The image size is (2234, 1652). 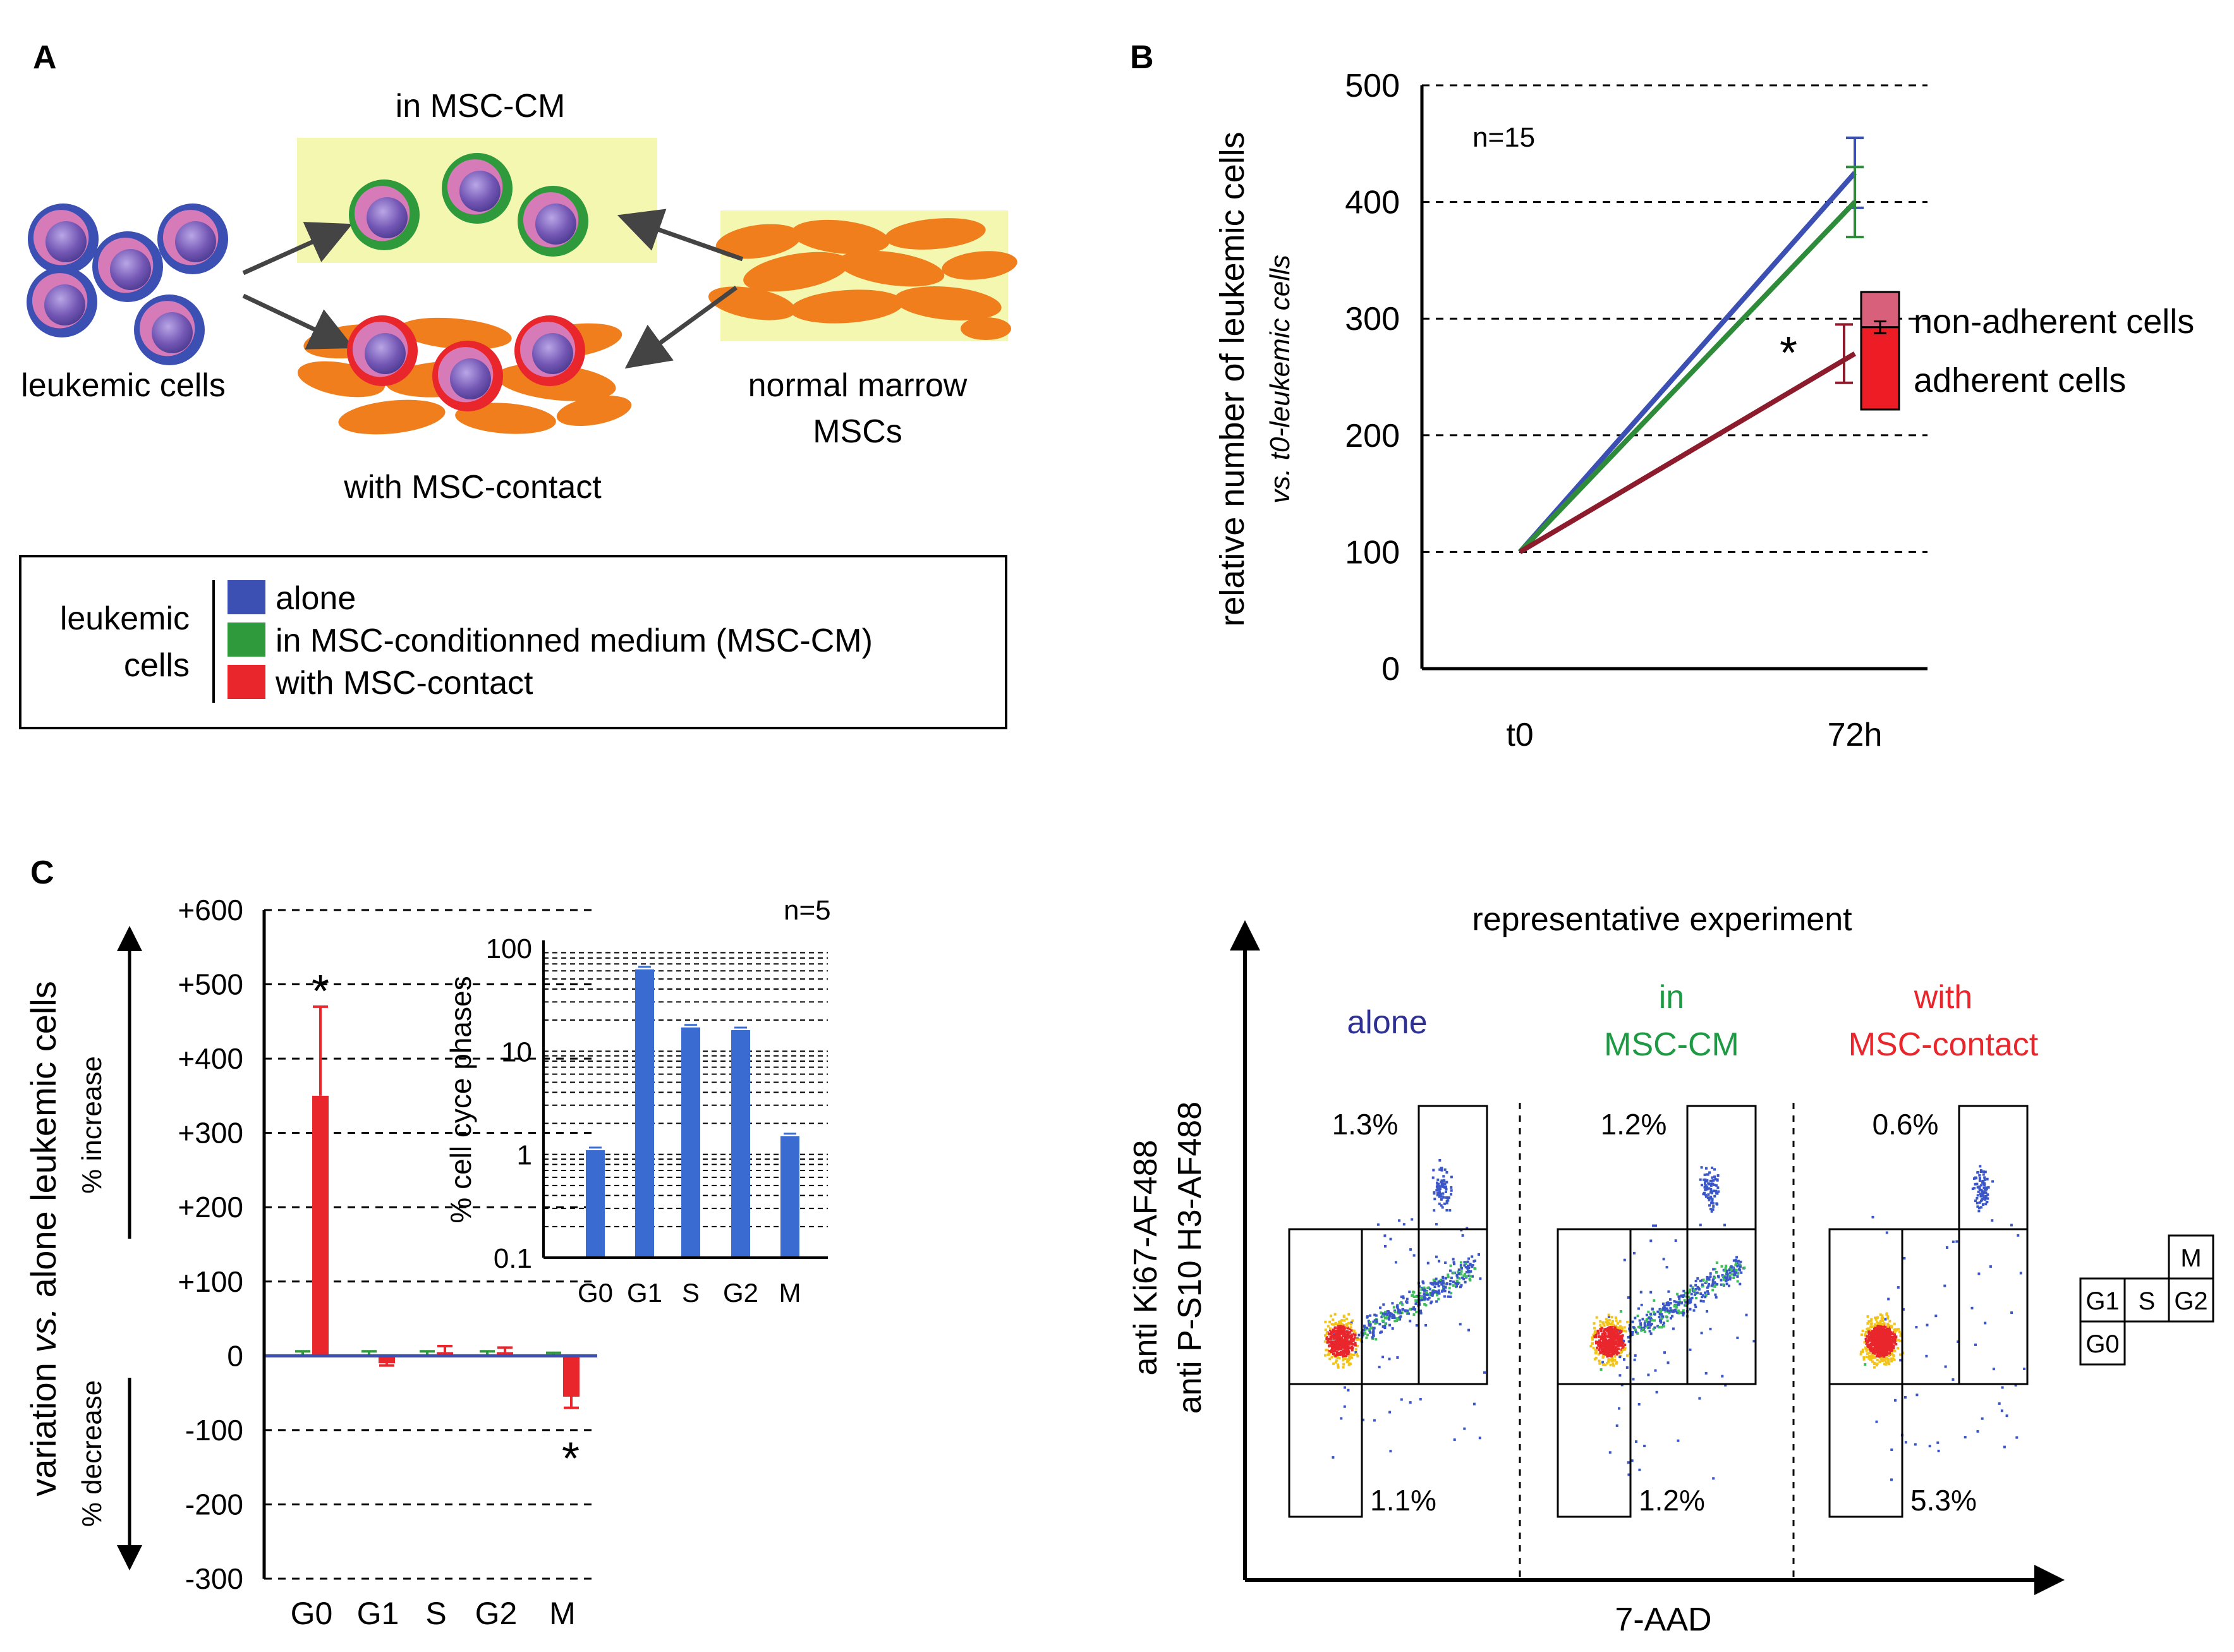 I want to click on gate-key-g2, so click(x=2191, y=1300).